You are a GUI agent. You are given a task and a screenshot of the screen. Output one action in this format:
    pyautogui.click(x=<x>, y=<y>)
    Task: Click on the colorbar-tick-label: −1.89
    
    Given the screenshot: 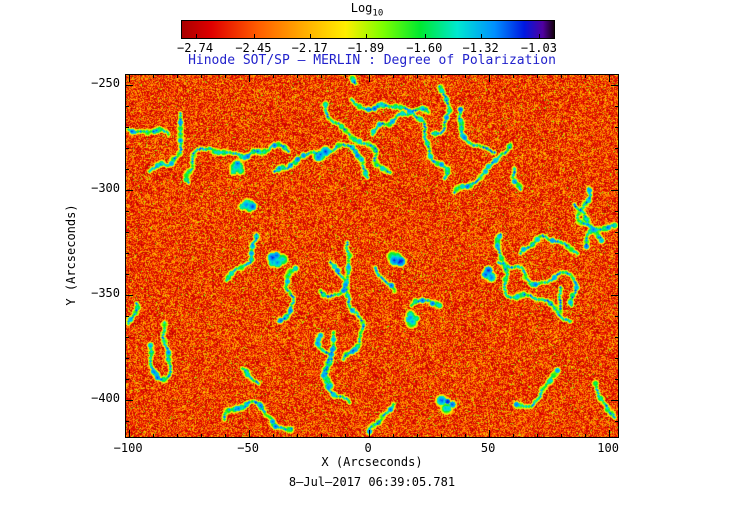 What is the action you would take?
    pyautogui.click(x=366, y=48)
    